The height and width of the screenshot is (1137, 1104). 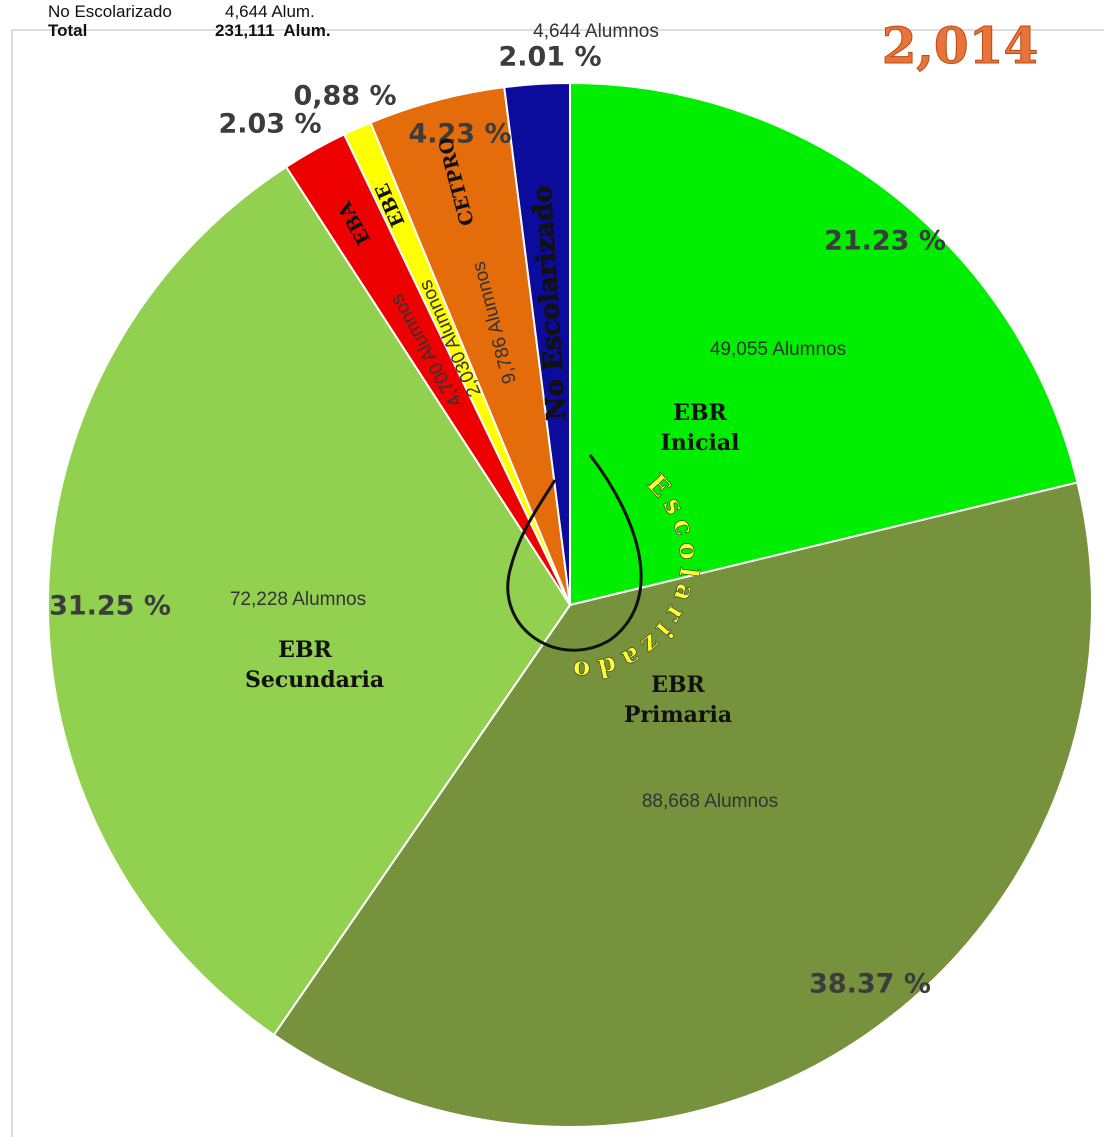 What do you see at coordinates (270, 11) in the screenshot?
I see `summary-value: 4,644 Alum.` at bounding box center [270, 11].